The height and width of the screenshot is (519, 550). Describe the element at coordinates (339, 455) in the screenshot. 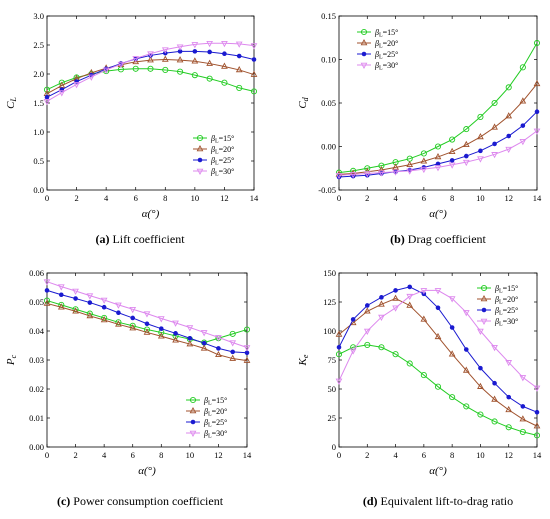

I see `x-tick-label: 0` at that location.